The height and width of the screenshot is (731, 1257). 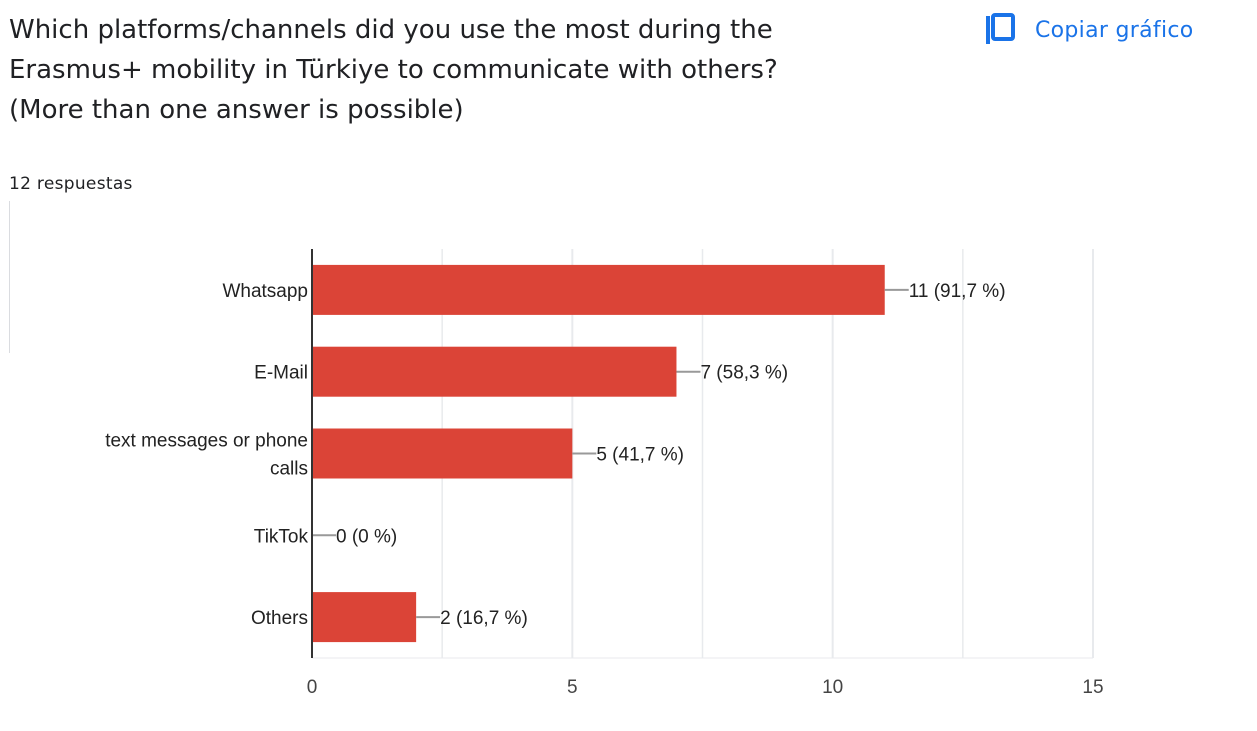 What do you see at coordinates (832, 687) in the screenshot?
I see `x-tick-label: 10` at bounding box center [832, 687].